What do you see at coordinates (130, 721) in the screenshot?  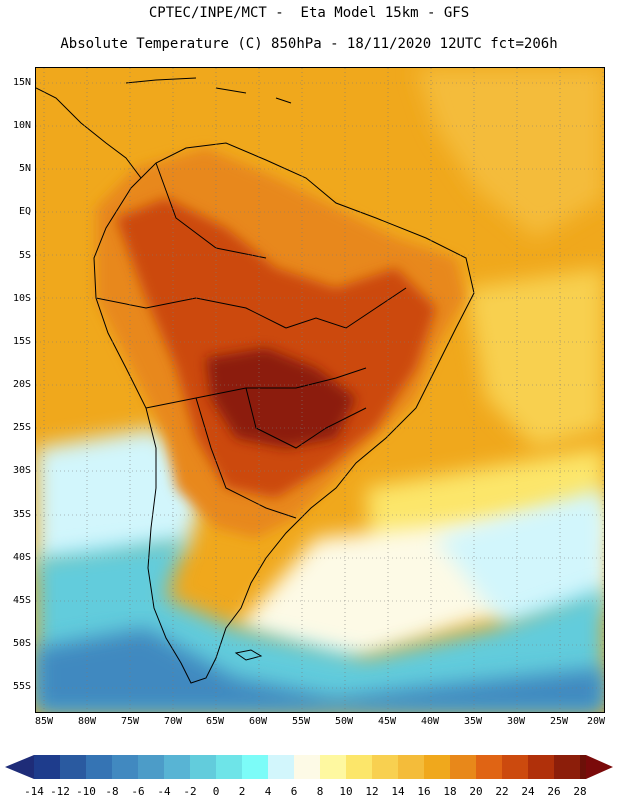 I see `lon-label: 75W` at bounding box center [130, 721].